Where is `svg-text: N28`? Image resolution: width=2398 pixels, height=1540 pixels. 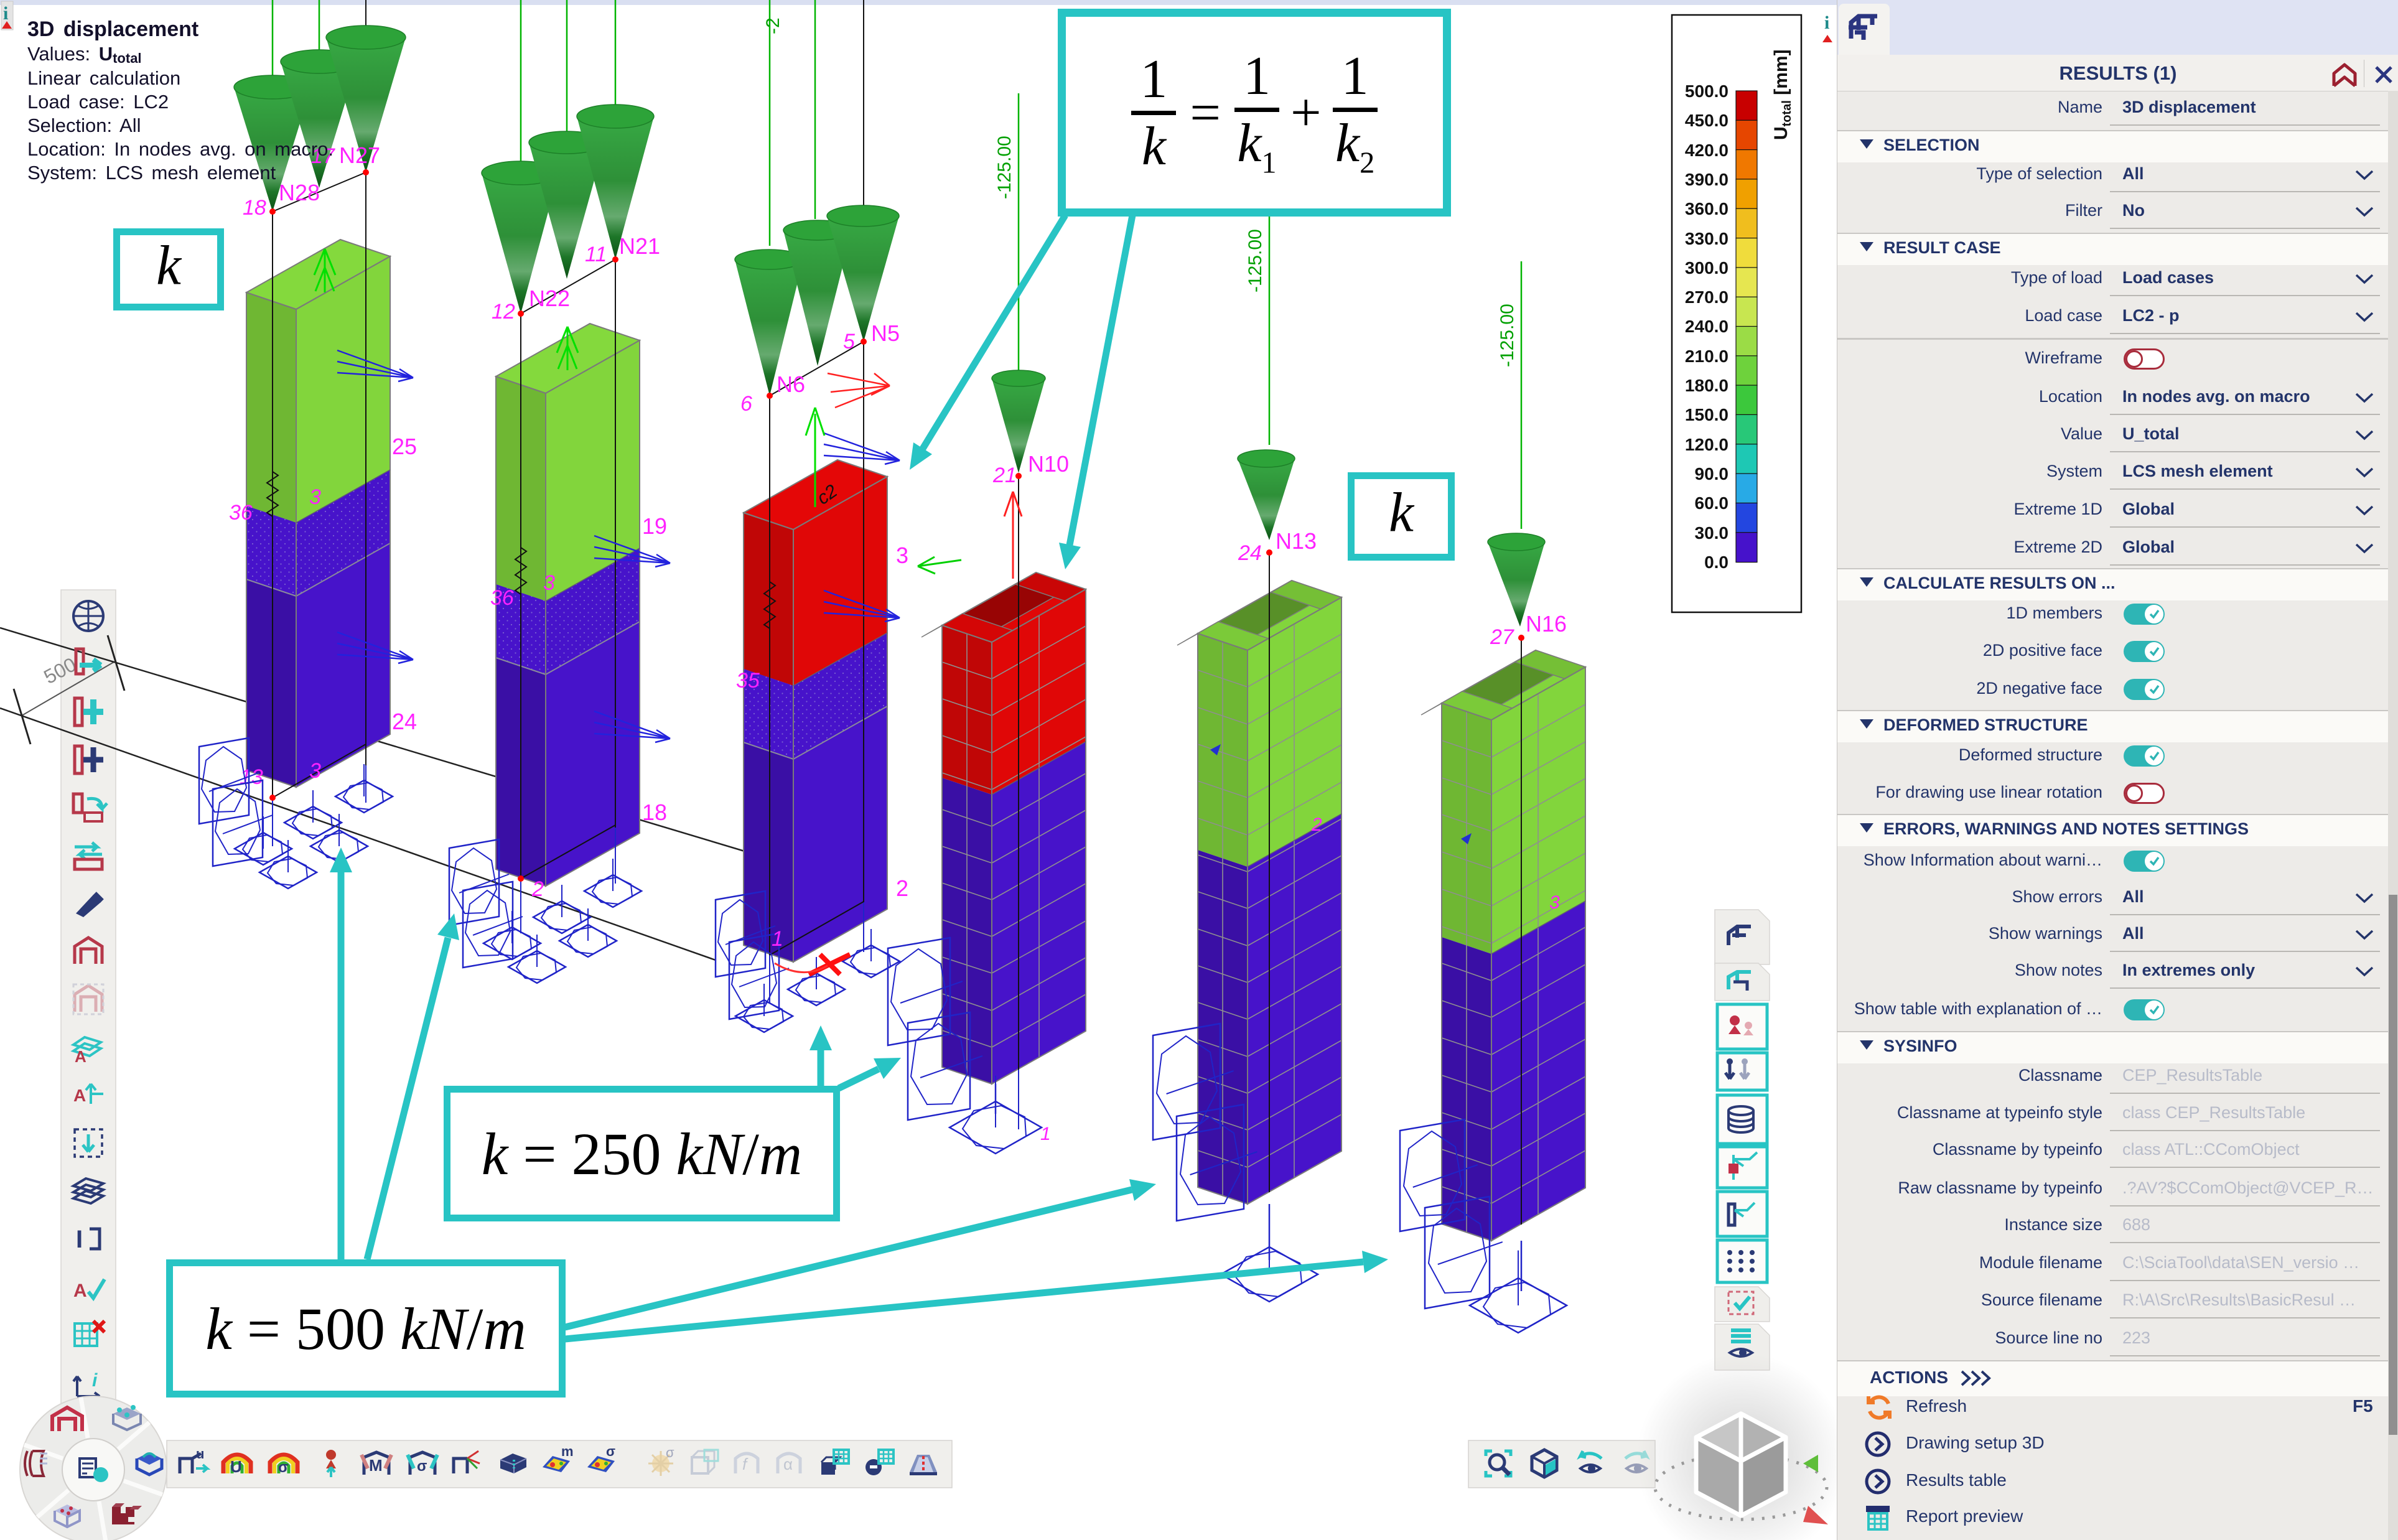 svg-text: N28 is located at coordinates (299, 192).